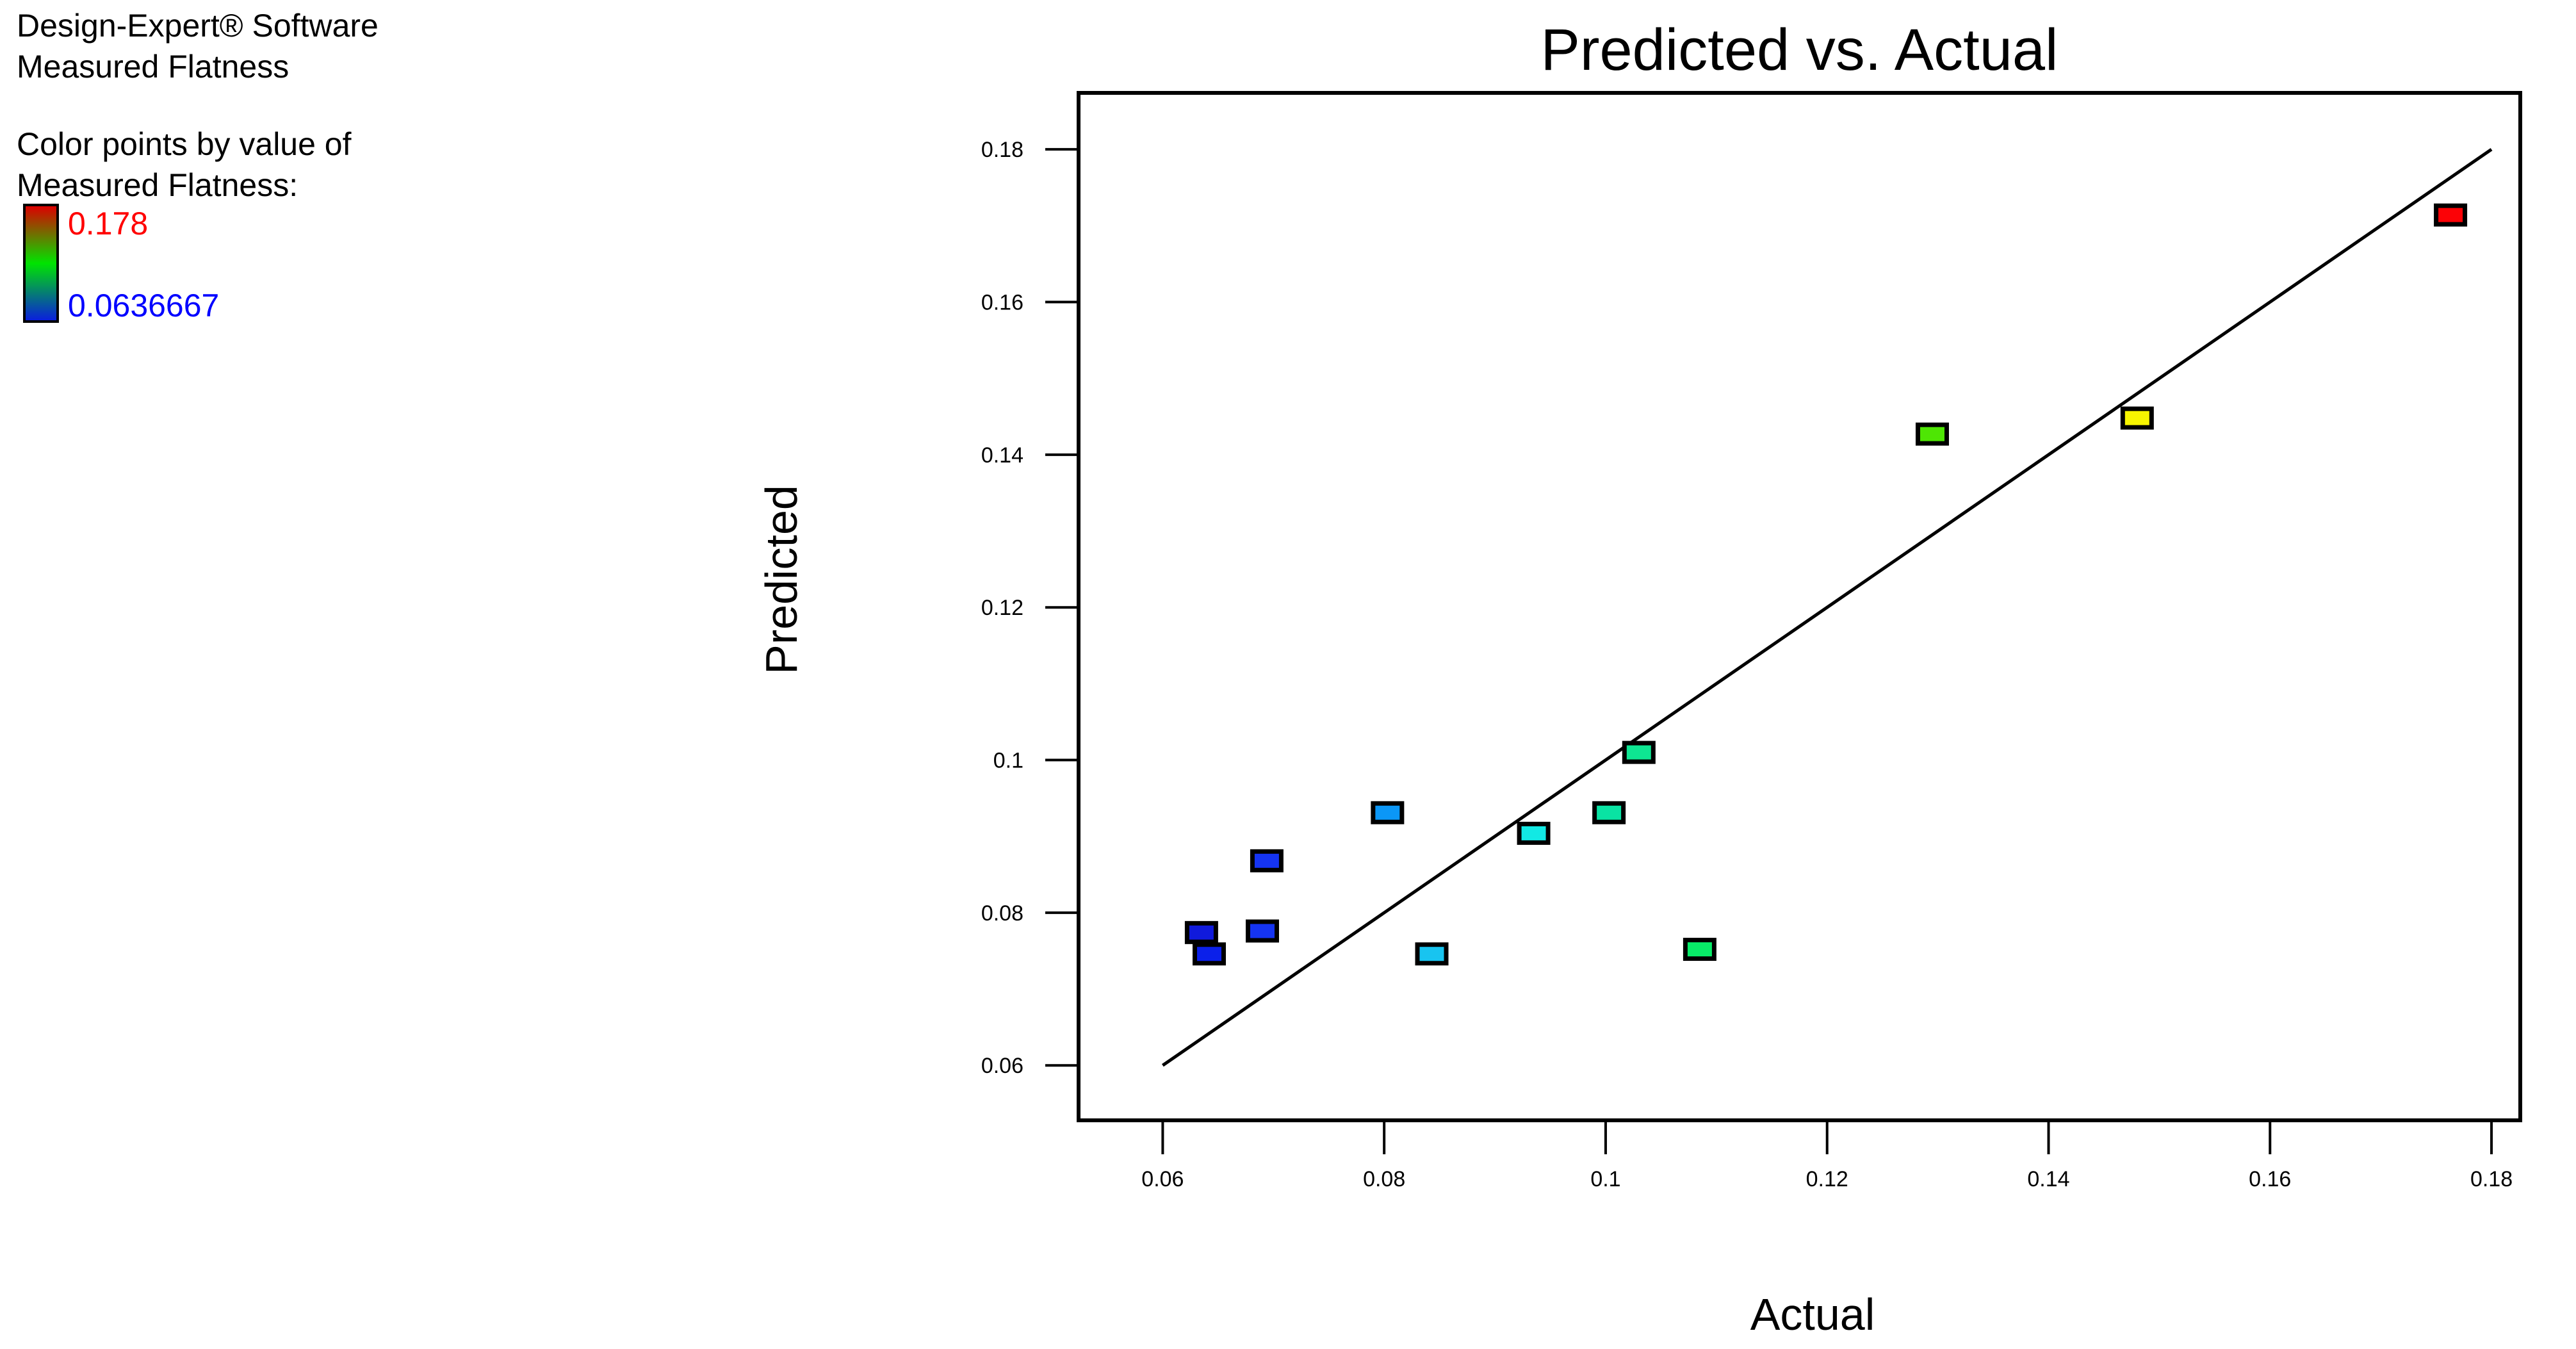 Image resolution: width=2576 pixels, height=1349 pixels. I want to click on x-tick-label: 0.18, so click(2491, 1179).